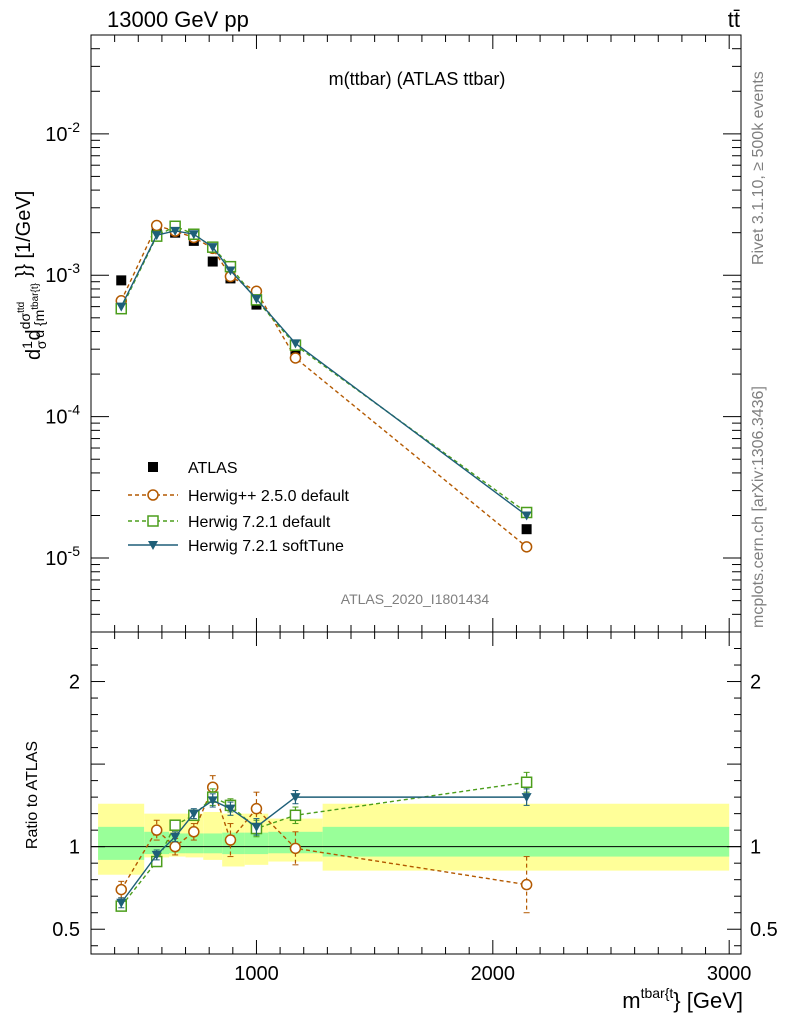  I want to click on y-tick-label: 10⁻³, so click(62, 273).